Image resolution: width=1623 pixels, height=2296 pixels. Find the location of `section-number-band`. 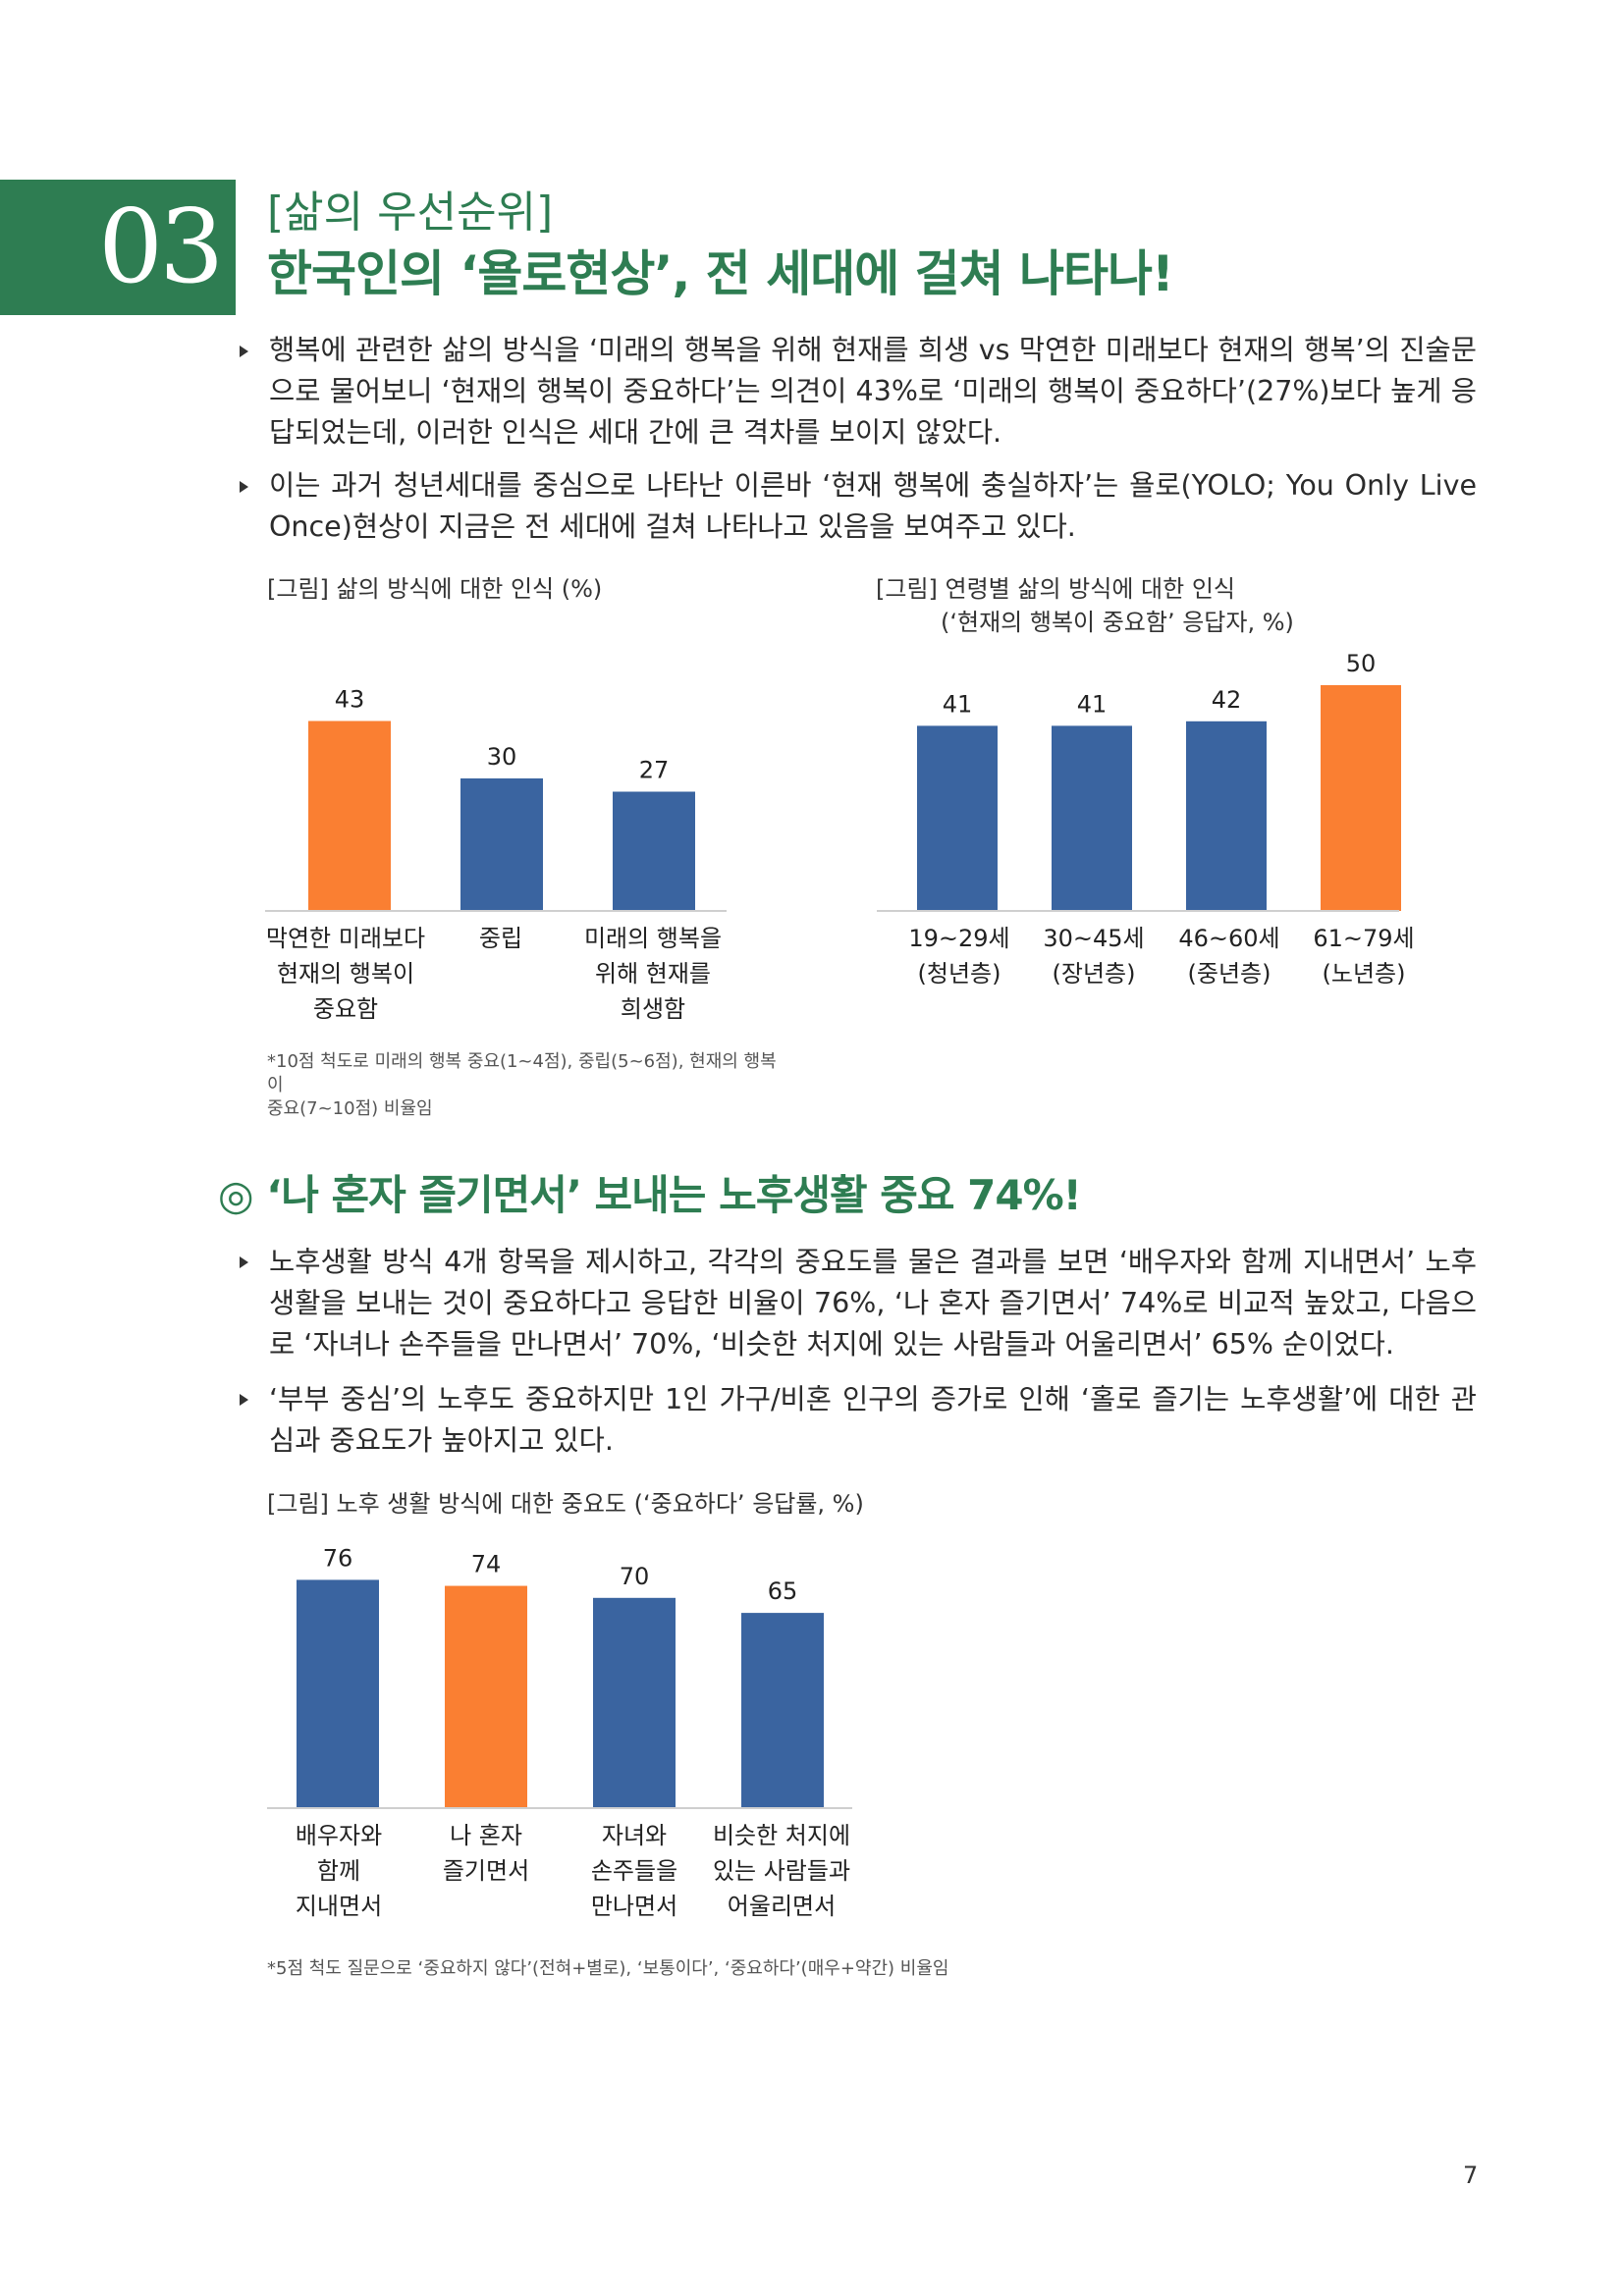

section-number-band is located at coordinates (118, 248).